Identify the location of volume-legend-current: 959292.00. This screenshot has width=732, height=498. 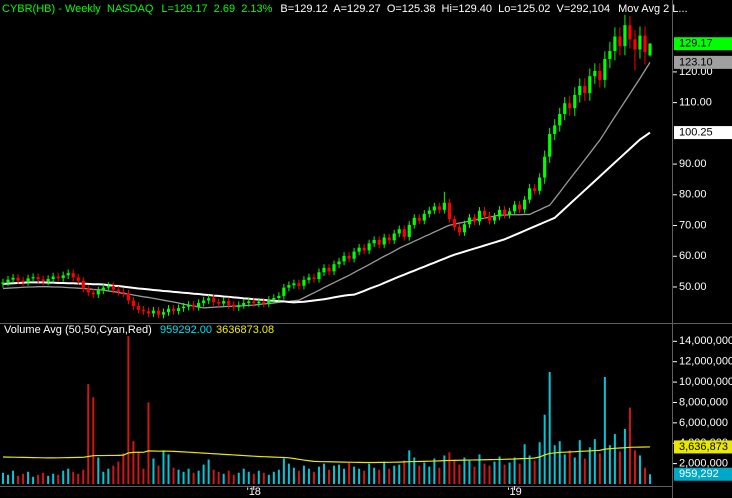
(186, 330).